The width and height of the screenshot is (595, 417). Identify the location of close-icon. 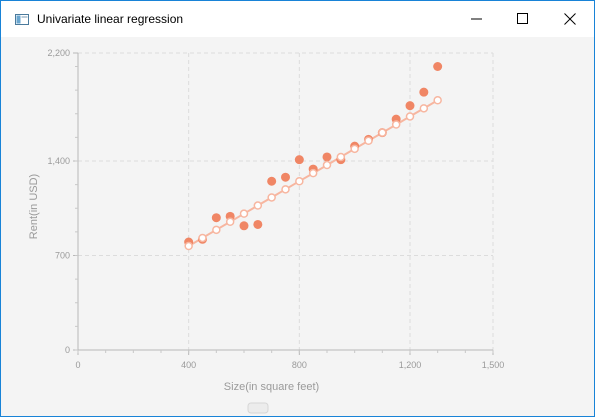
(570, 19).